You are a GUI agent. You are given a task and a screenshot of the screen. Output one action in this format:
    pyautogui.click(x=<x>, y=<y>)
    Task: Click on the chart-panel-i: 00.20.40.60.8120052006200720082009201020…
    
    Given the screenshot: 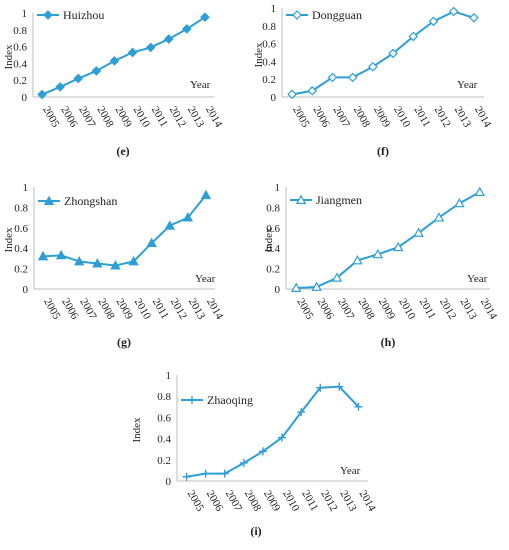 What is the action you would take?
    pyautogui.click(x=254, y=454)
    